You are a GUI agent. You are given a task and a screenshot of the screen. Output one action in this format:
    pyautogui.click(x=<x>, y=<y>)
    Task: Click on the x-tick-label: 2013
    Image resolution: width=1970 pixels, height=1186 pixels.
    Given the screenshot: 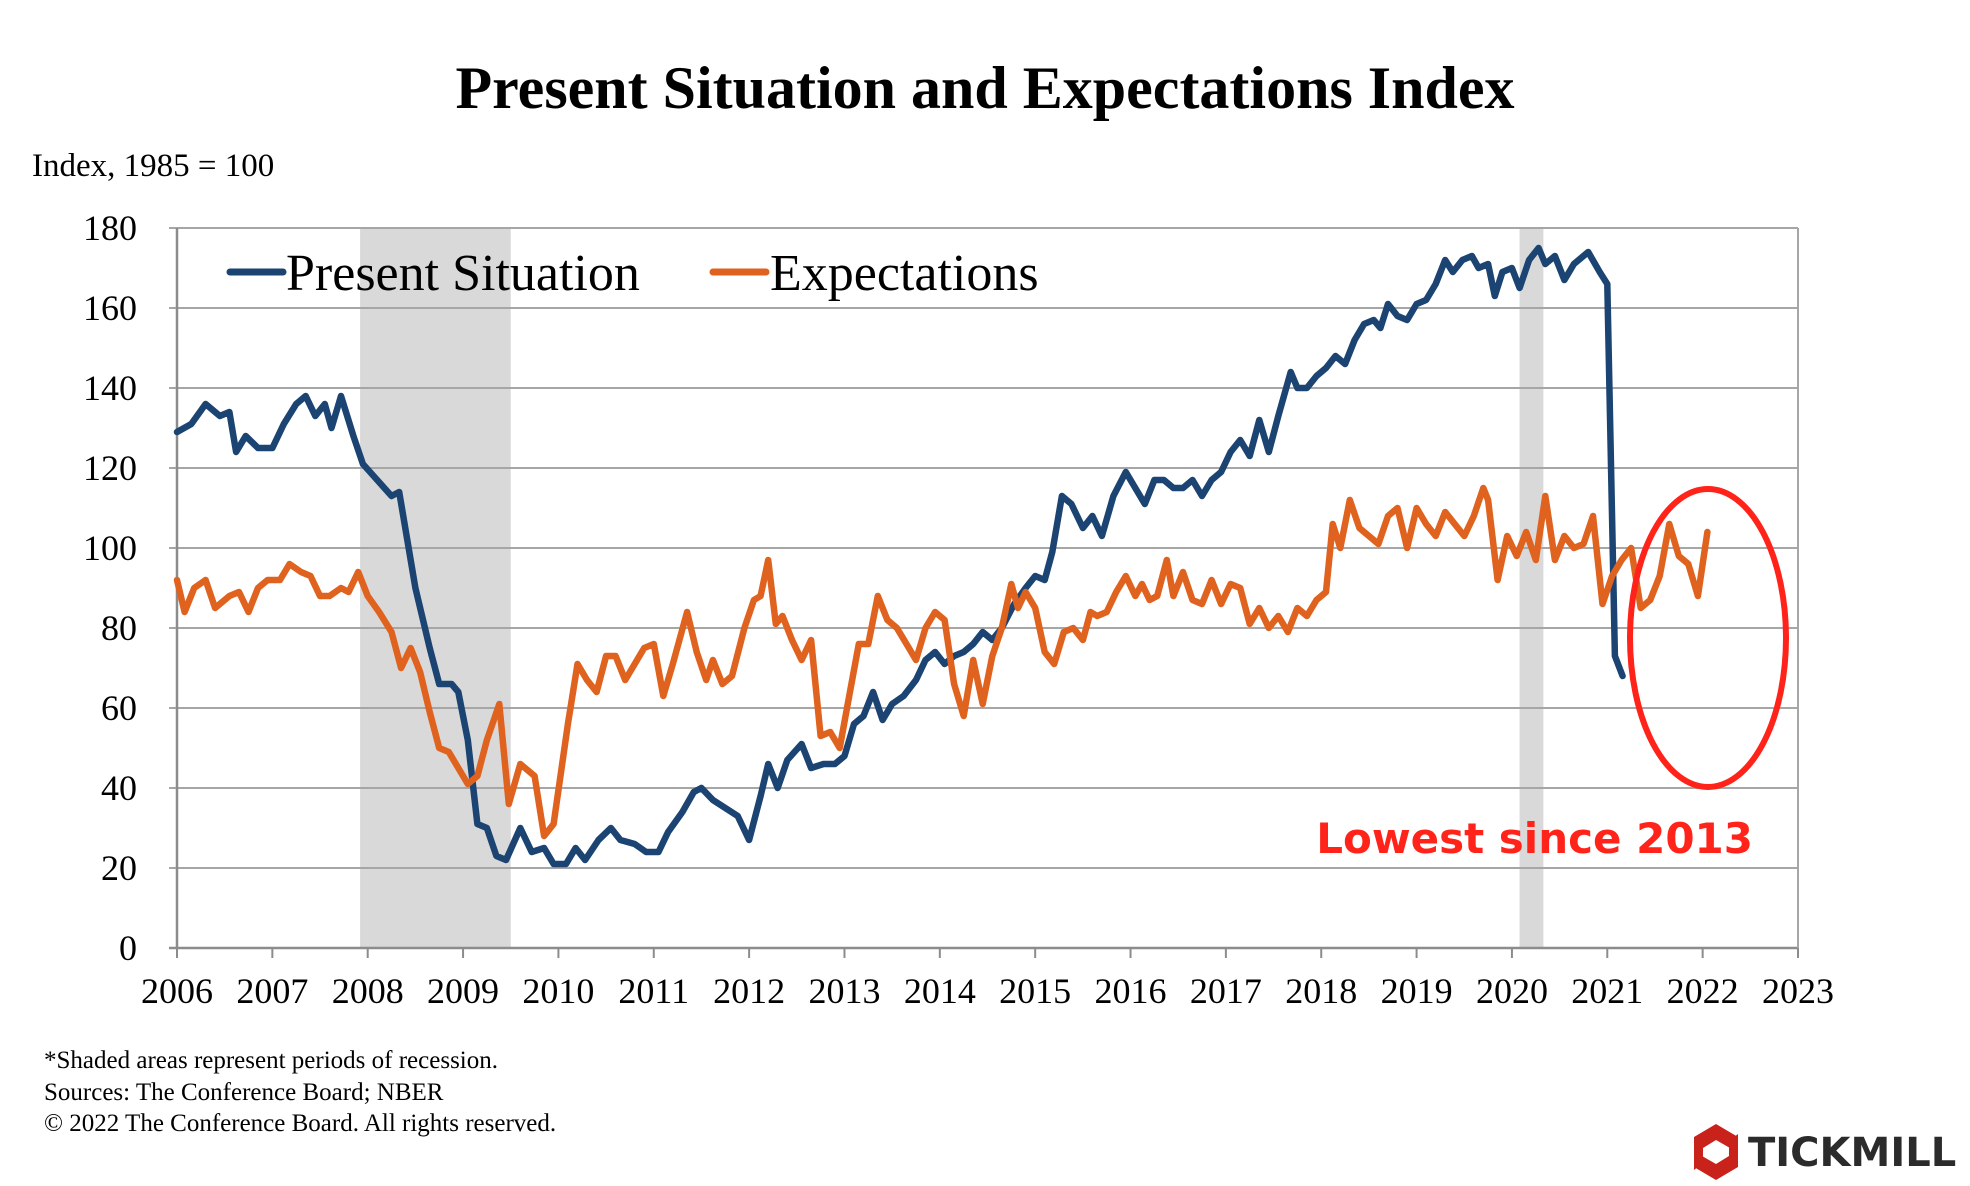 What is the action you would take?
    pyautogui.click(x=844, y=991)
    